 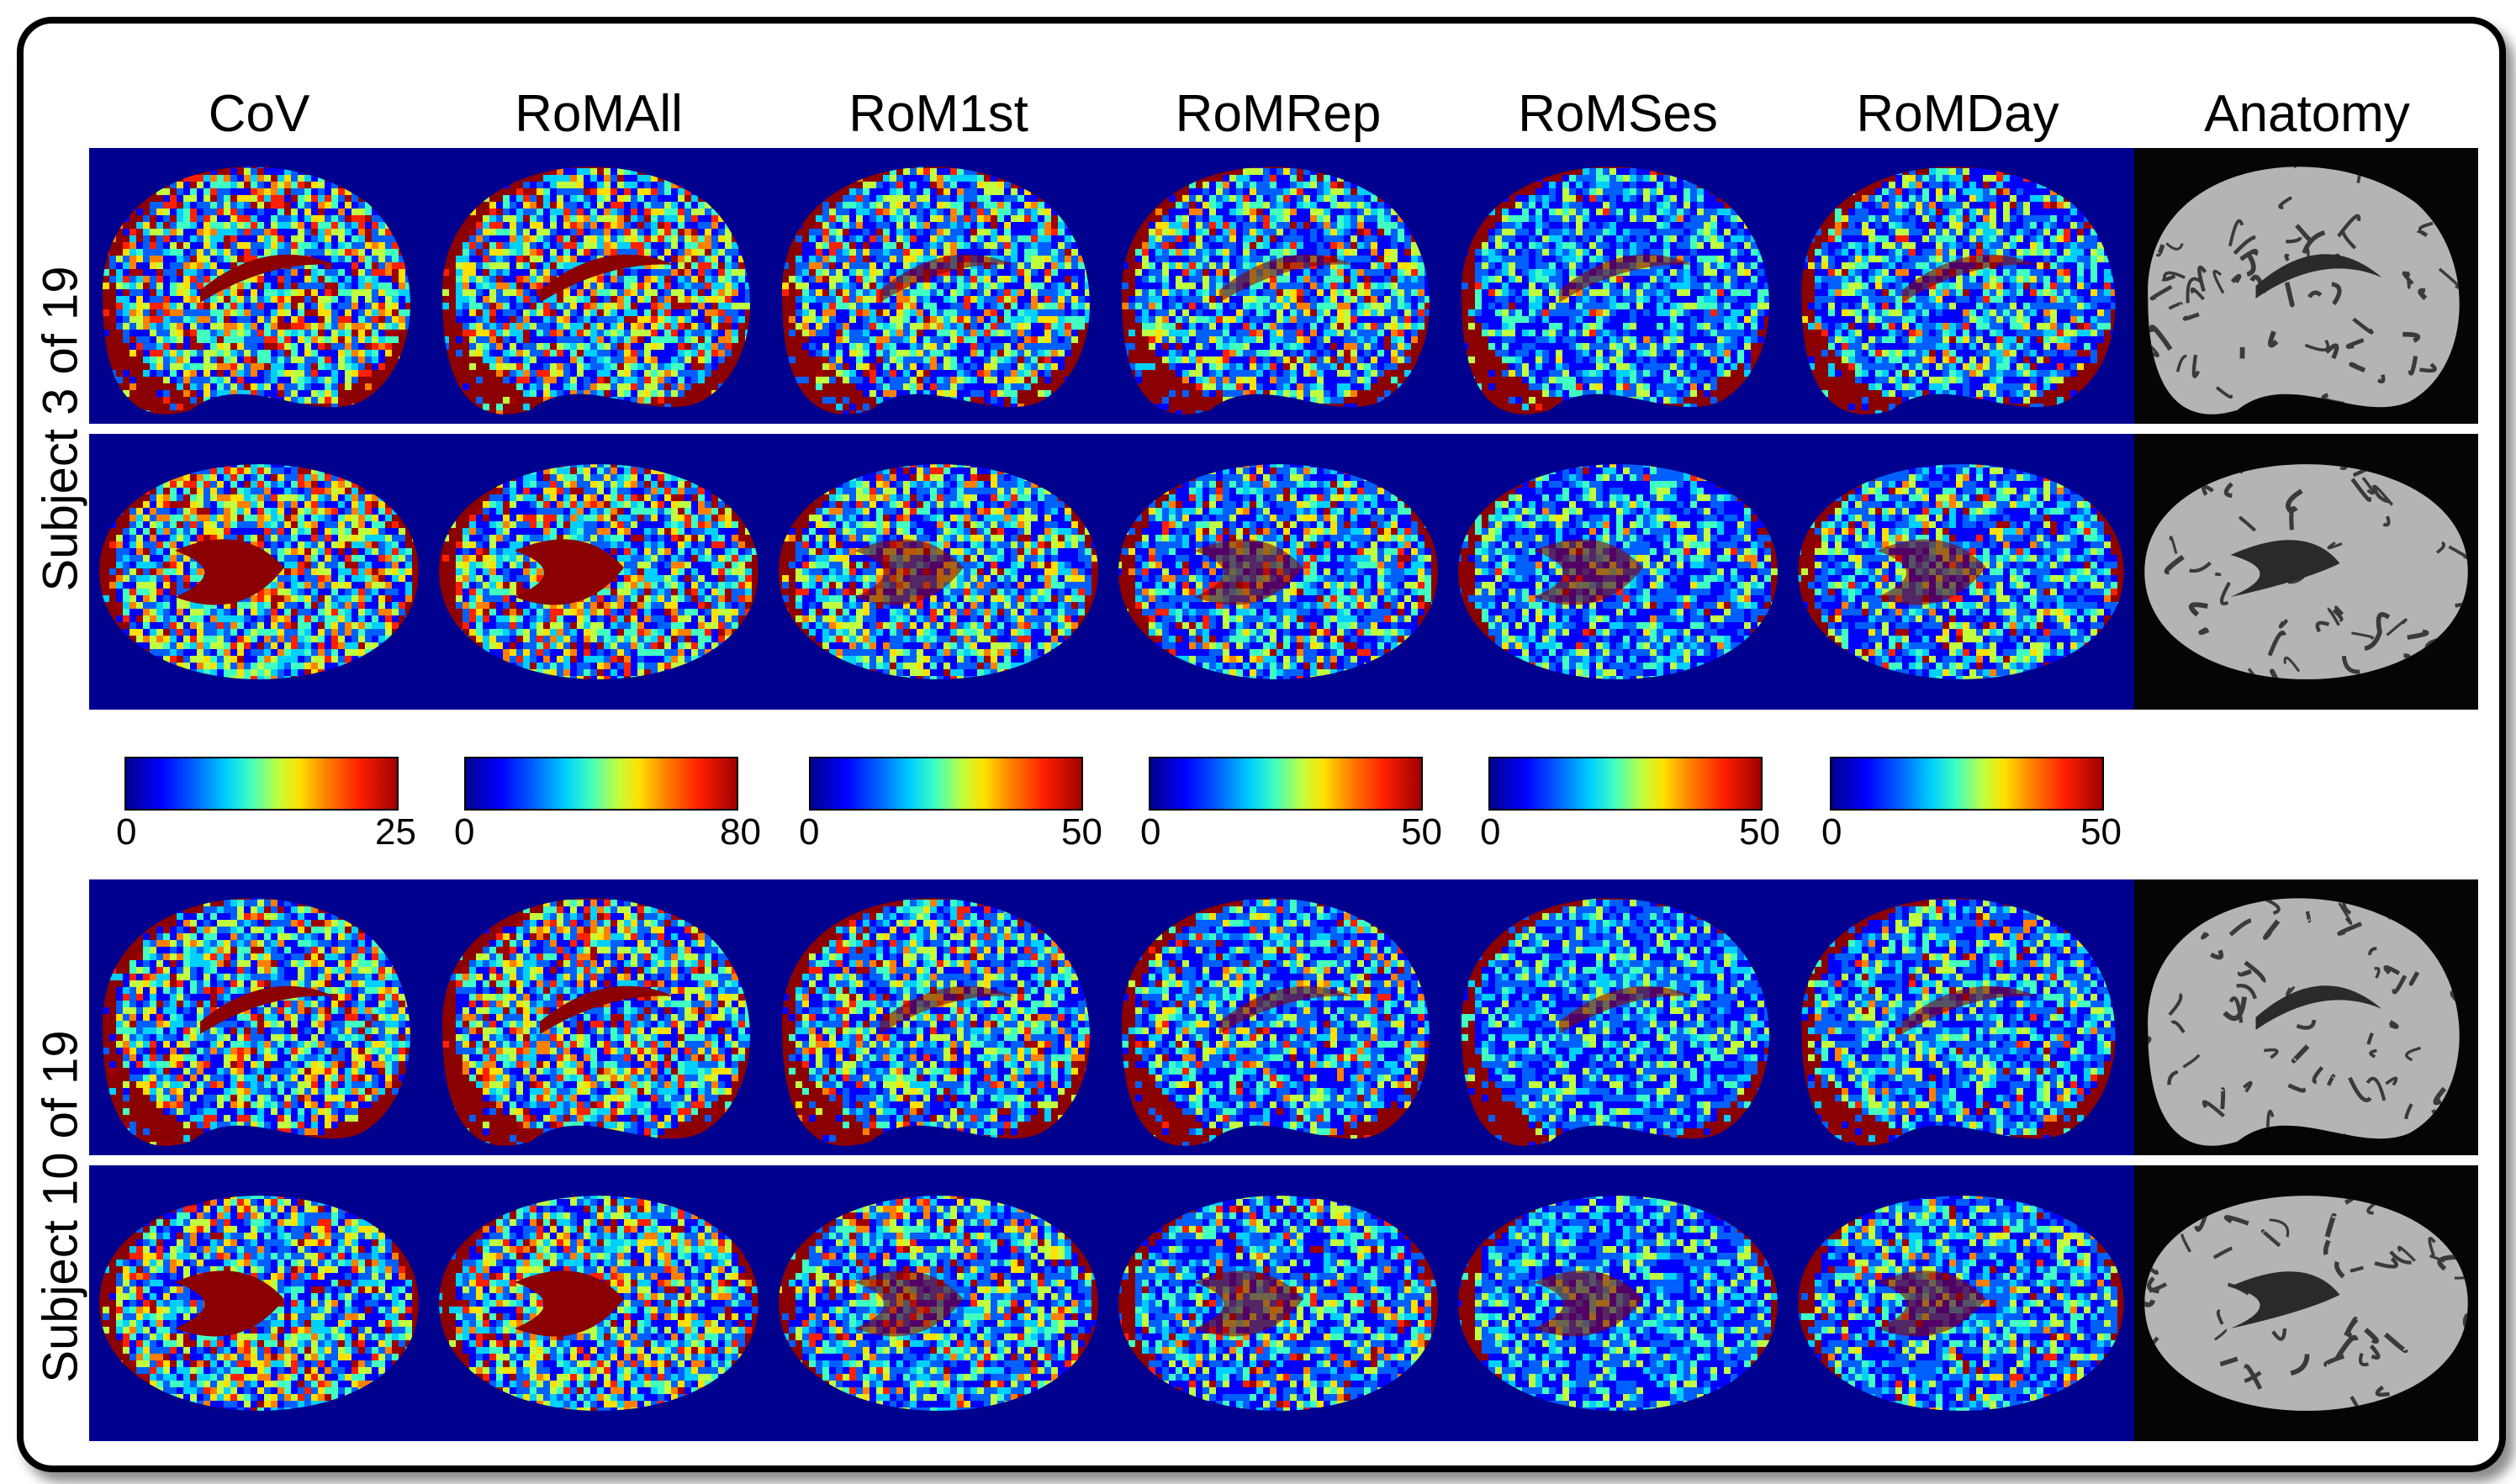 What do you see at coordinates (259, 114) in the screenshot?
I see `column-title-cov: CoV` at bounding box center [259, 114].